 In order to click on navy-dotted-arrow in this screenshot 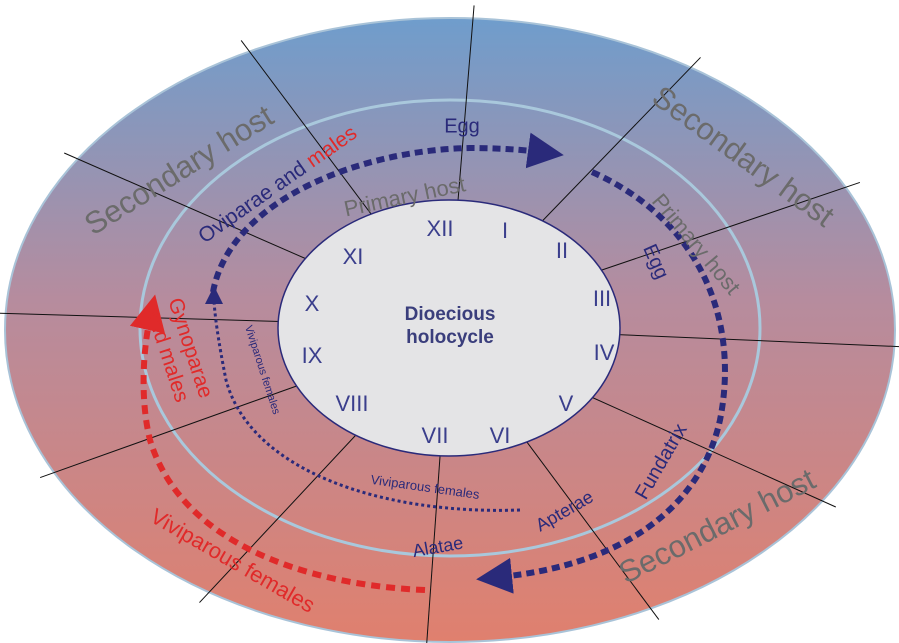, I will do `click(363, 399)`.